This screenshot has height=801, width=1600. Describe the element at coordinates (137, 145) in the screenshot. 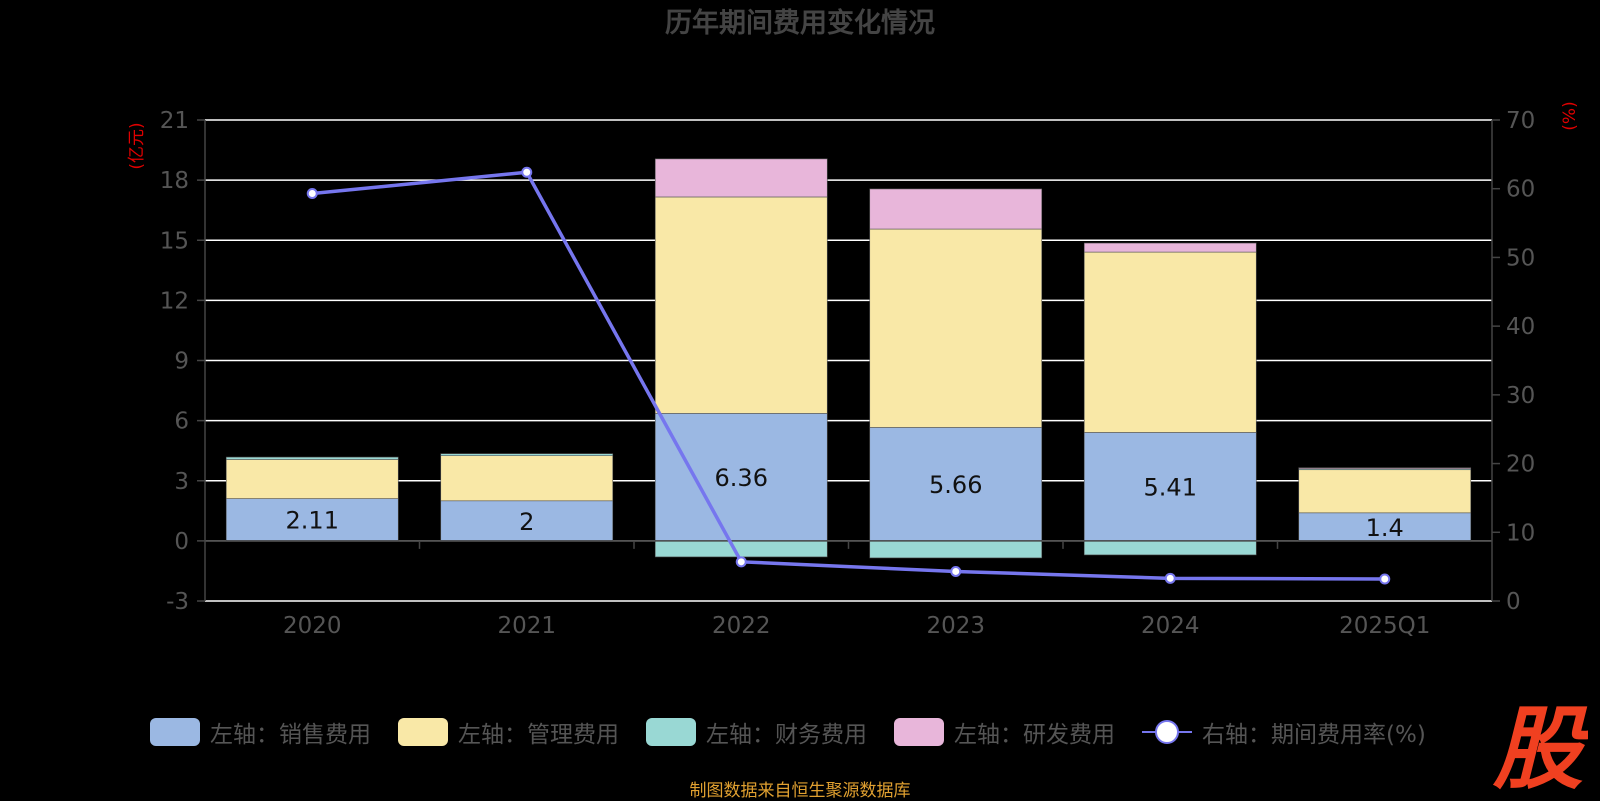

I see `left-axis-unit: (亿元)` at that location.